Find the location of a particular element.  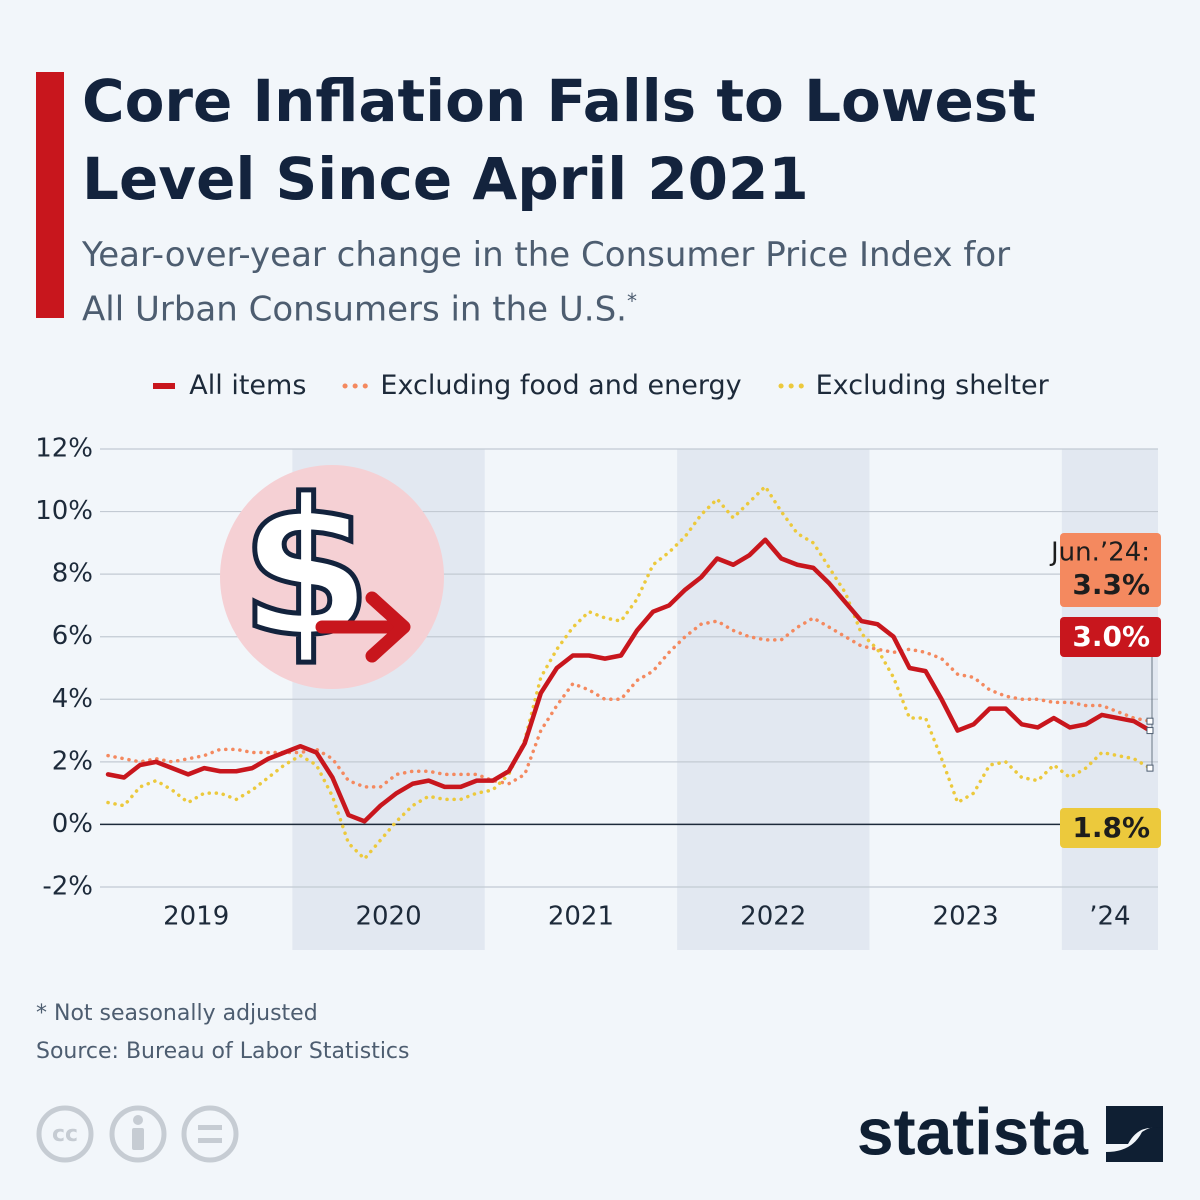

brand-mark is located at coordinates (1134, 1134).